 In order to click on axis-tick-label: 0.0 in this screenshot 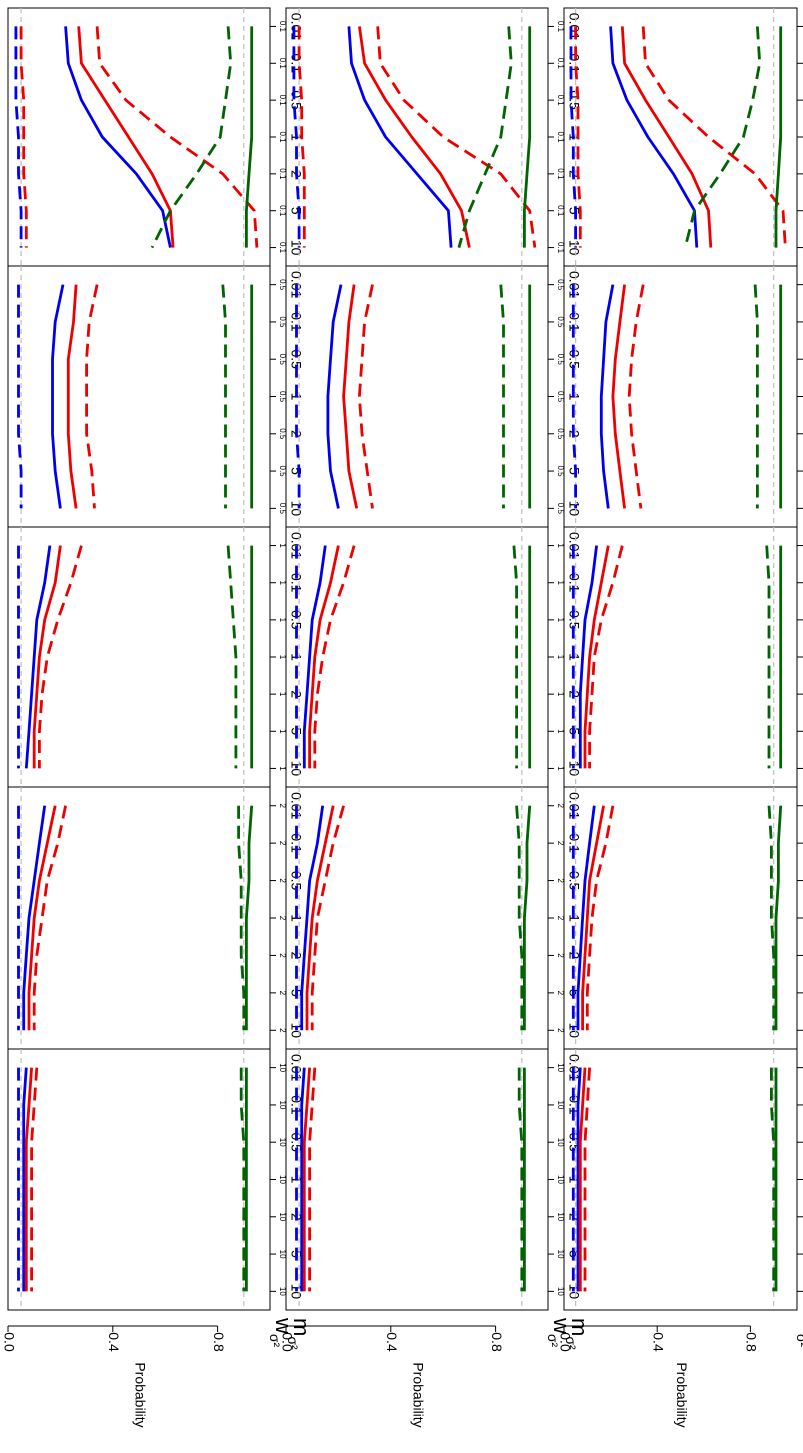, I will do `click(287, 1342)`.